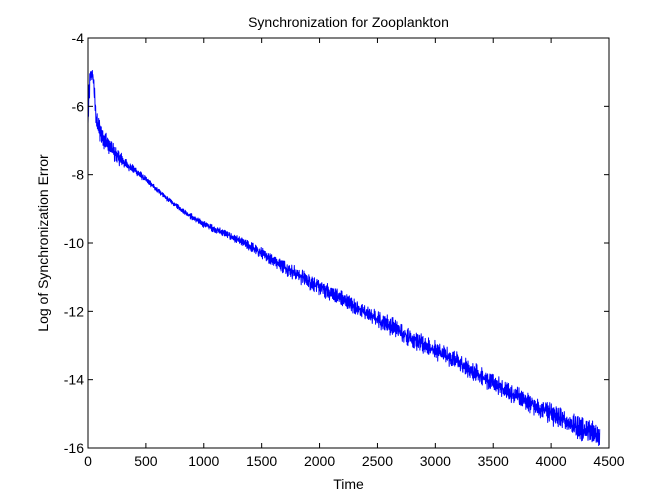  I want to click on x-tick-label: 2500, so click(377, 461).